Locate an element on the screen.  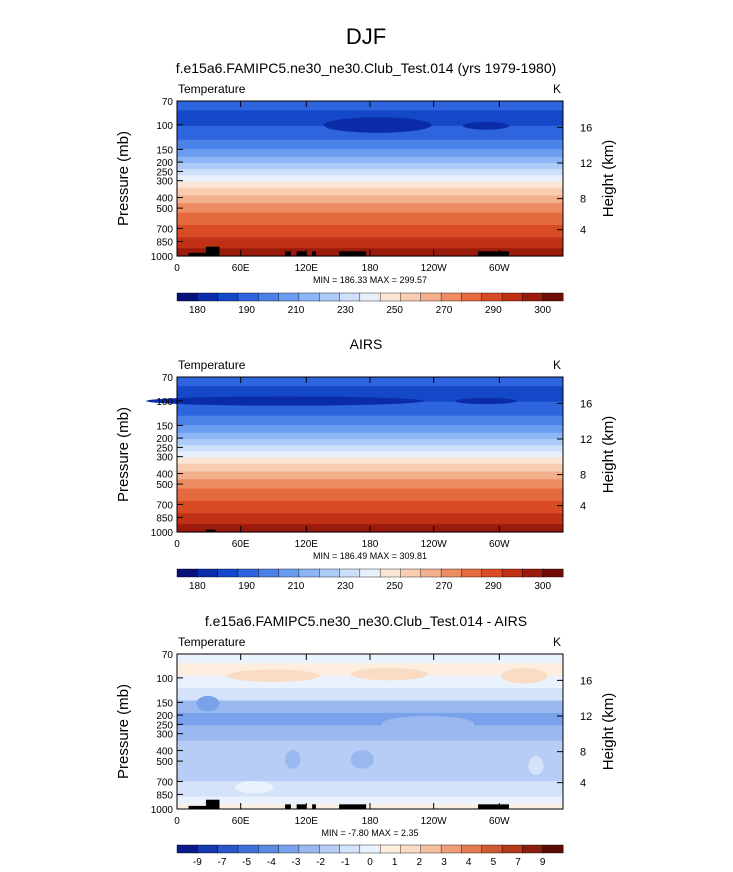
colorbar-label: -1 is located at coordinates (345, 862).